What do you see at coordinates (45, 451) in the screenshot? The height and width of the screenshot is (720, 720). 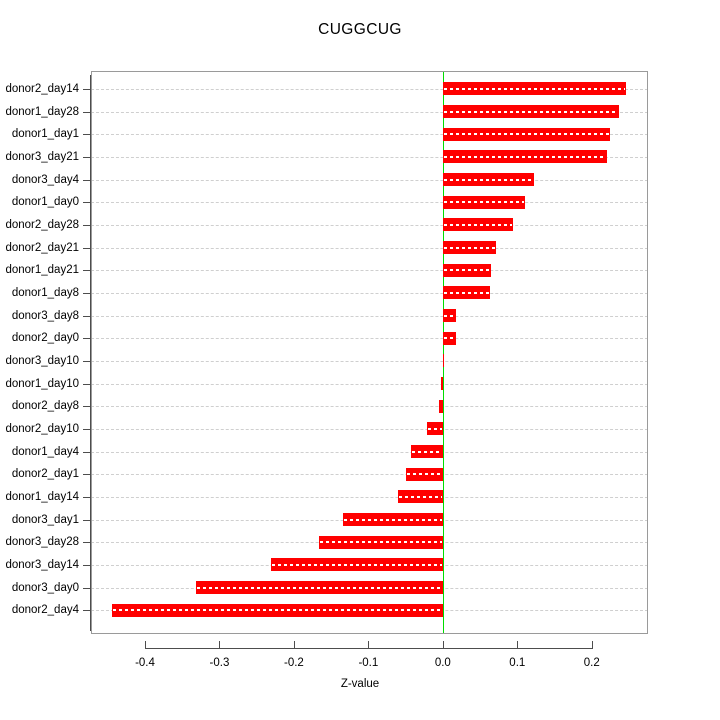 I see `y-tick-label-donor1_day4: donor1_day4` at bounding box center [45, 451].